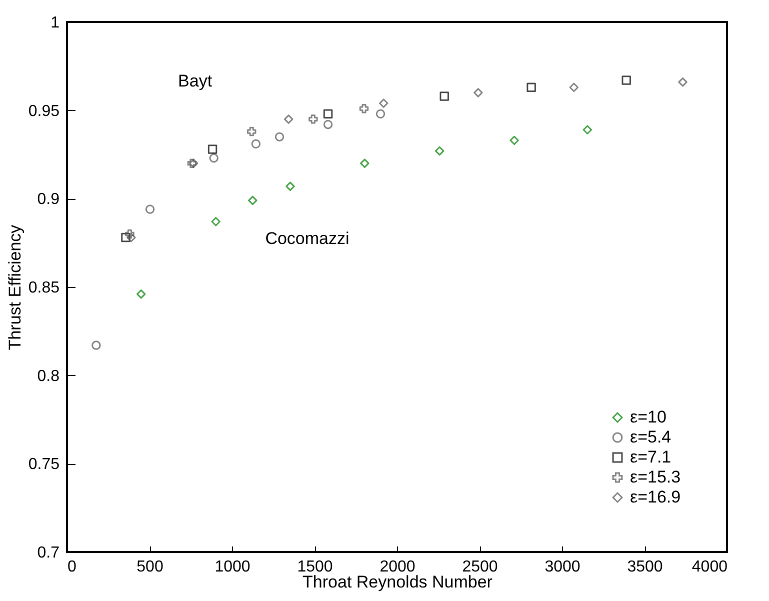  I want to click on y-tick-label: 0.8, so click(48, 376).